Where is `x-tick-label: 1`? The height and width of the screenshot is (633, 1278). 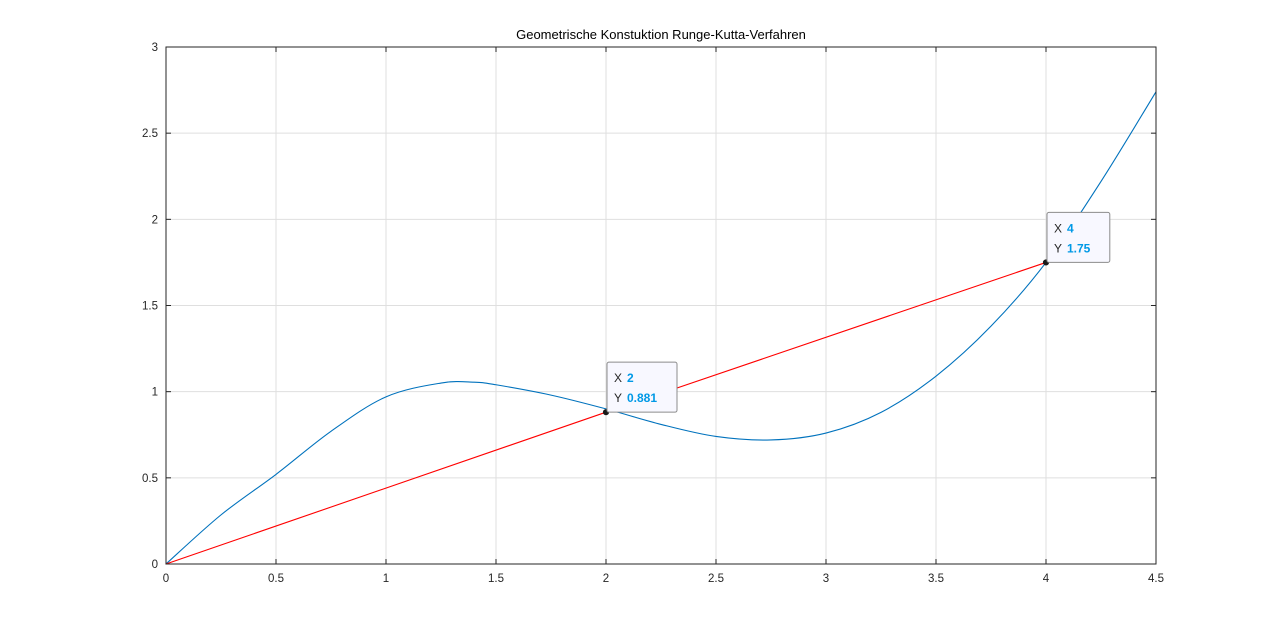 x-tick-label: 1 is located at coordinates (386, 579).